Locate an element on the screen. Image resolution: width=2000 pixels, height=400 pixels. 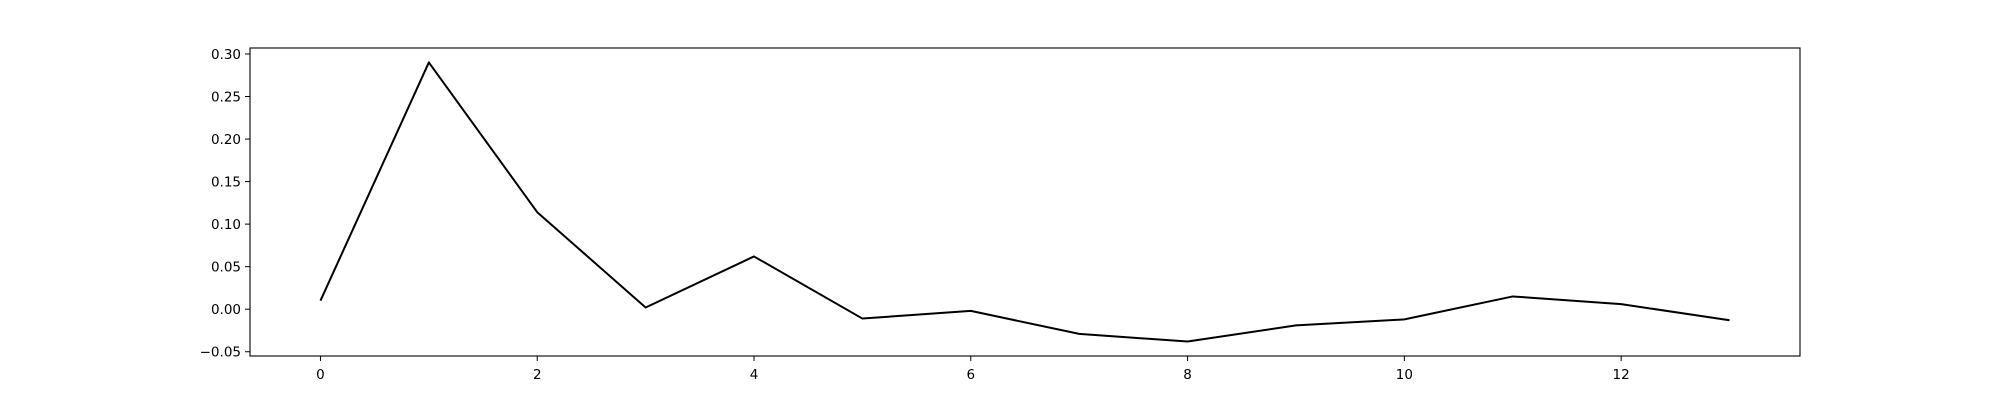
x-tick-label: 4 is located at coordinates (754, 375).